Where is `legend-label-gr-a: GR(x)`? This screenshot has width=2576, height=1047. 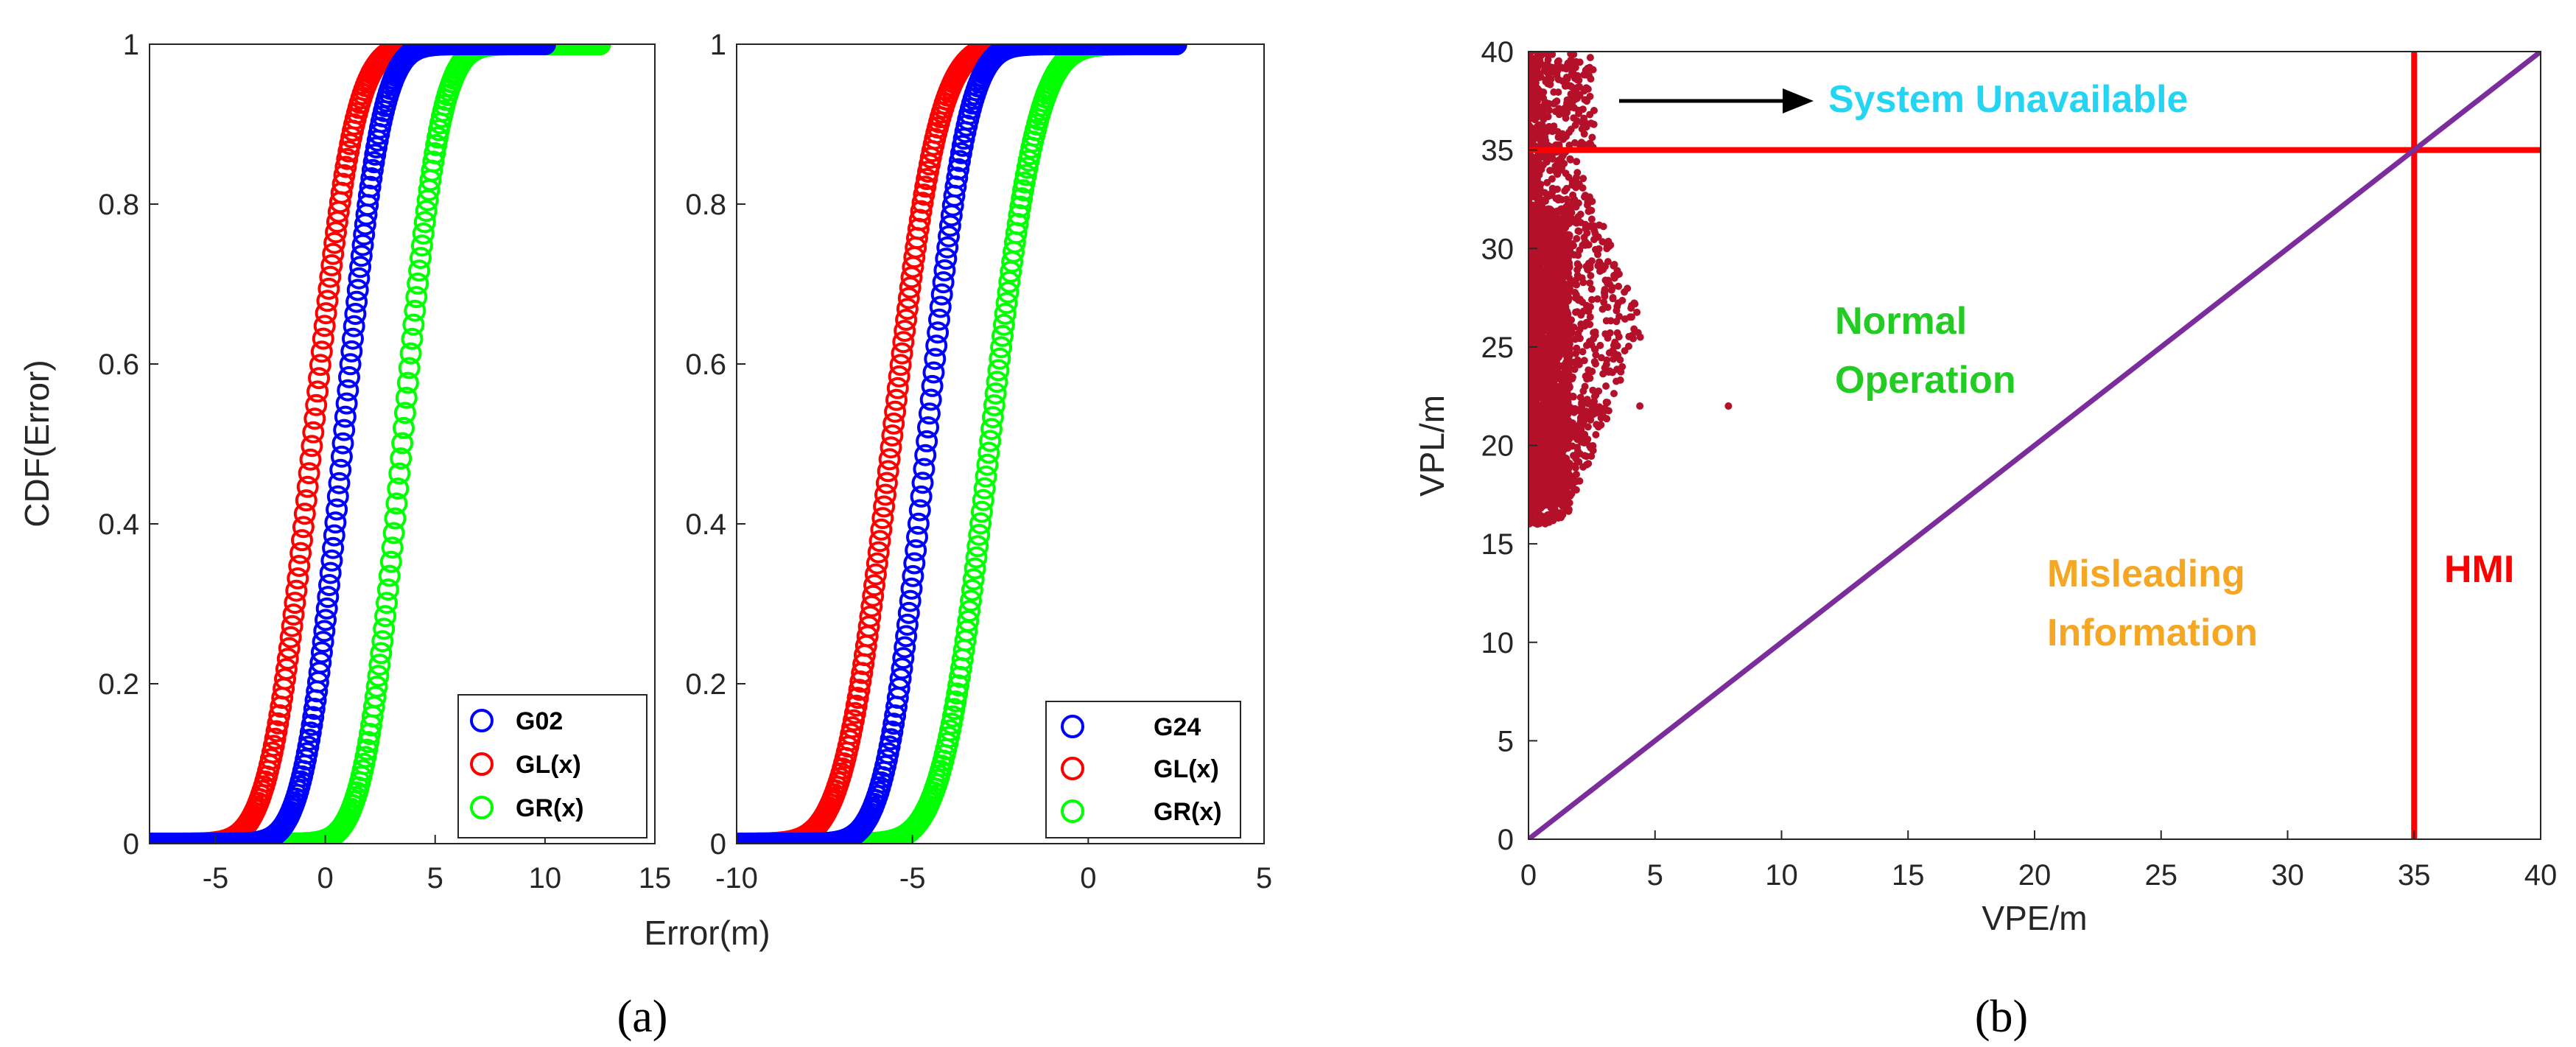 legend-label-gr-a: GR(x) is located at coordinates (550, 808).